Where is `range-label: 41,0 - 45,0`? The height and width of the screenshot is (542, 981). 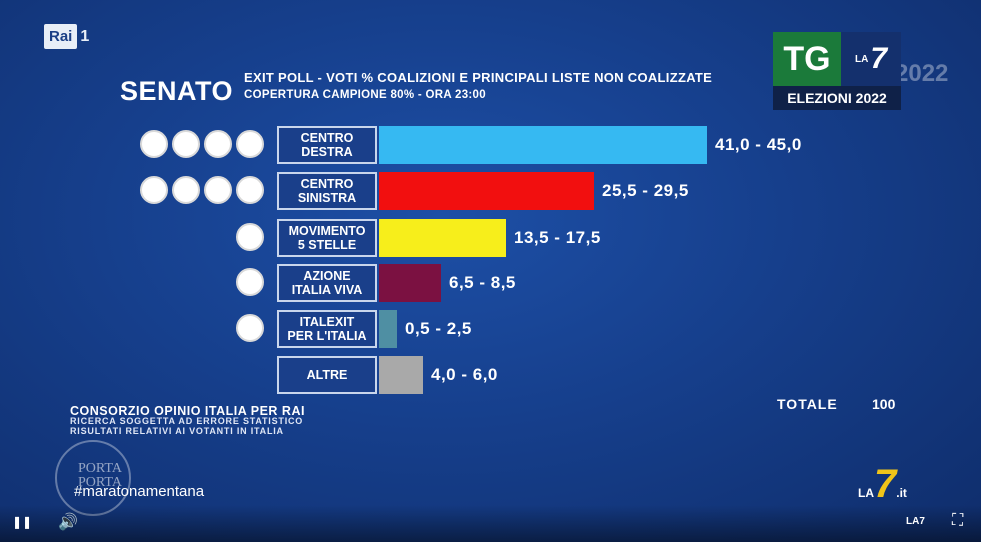 range-label: 41,0 - 45,0 is located at coordinates (758, 144).